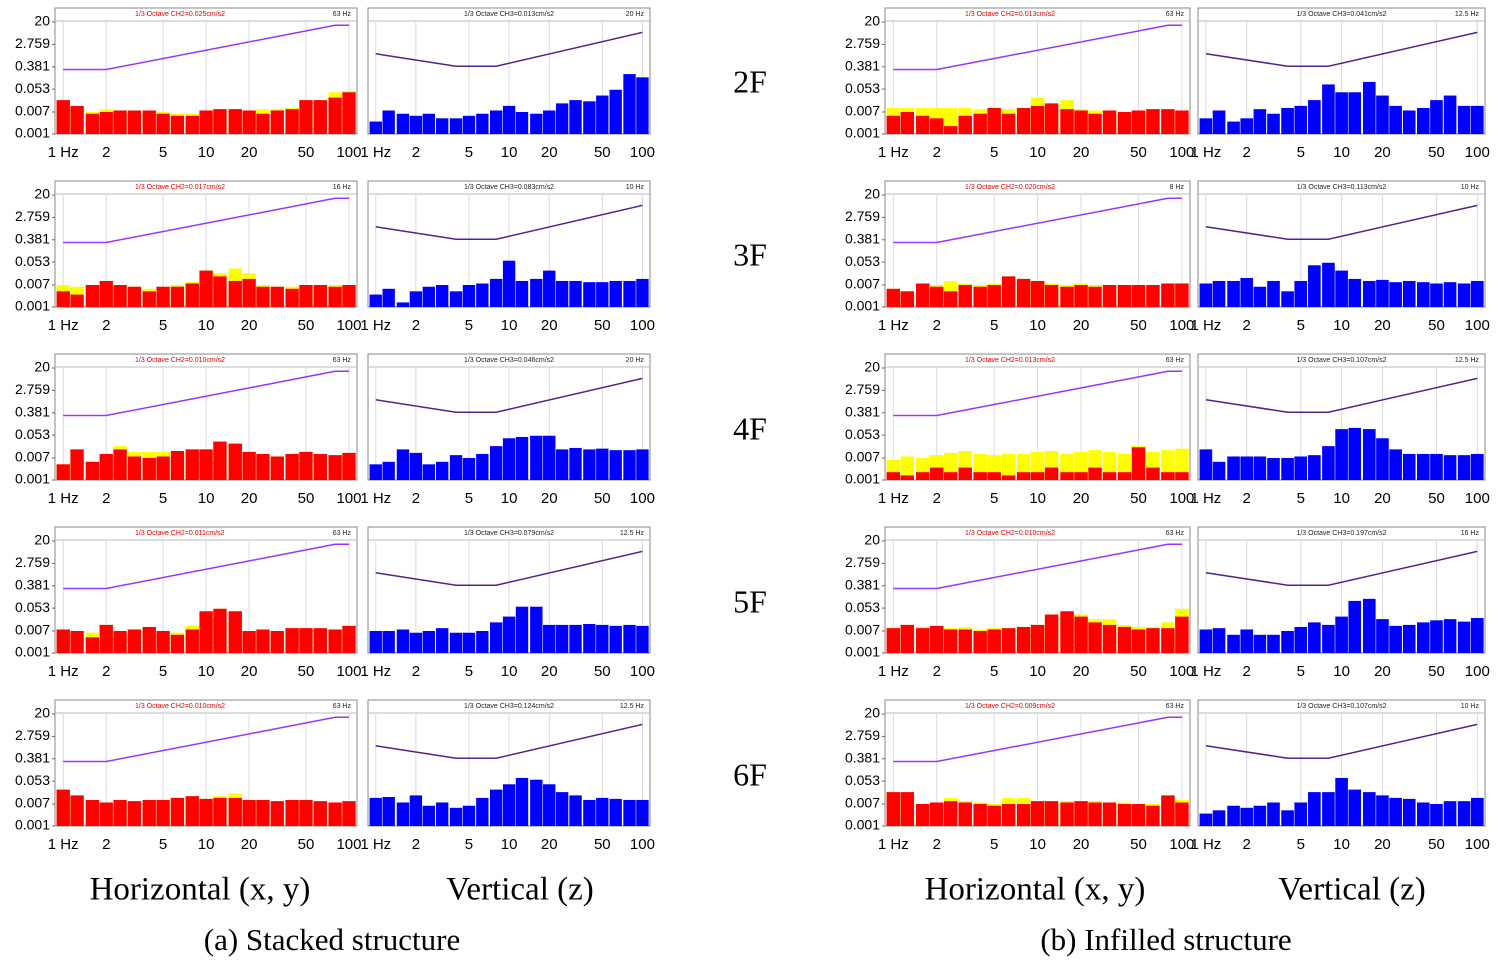  Describe the element at coordinates (509, 14) in the screenshot. I see `panel-header: 1/3 Octave CH3=0.013cm/s2` at that location.